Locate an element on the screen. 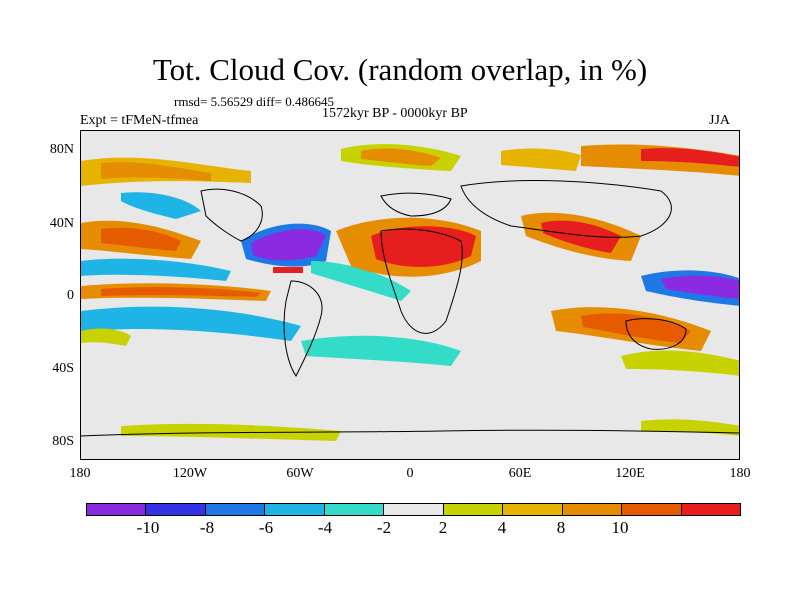  lon-label-120e: 120E is located at coordinates (630, 473).